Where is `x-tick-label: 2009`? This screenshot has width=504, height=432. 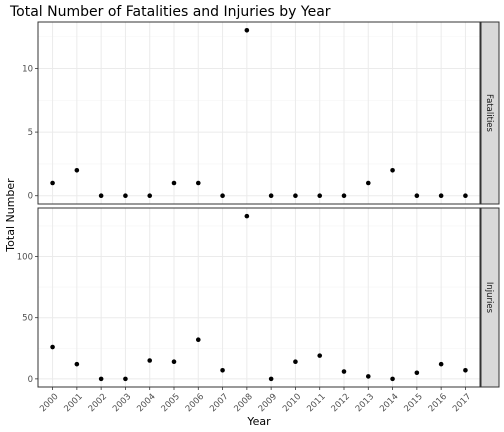 x-tick-label: 2009 is located at coordinates (268, 403).